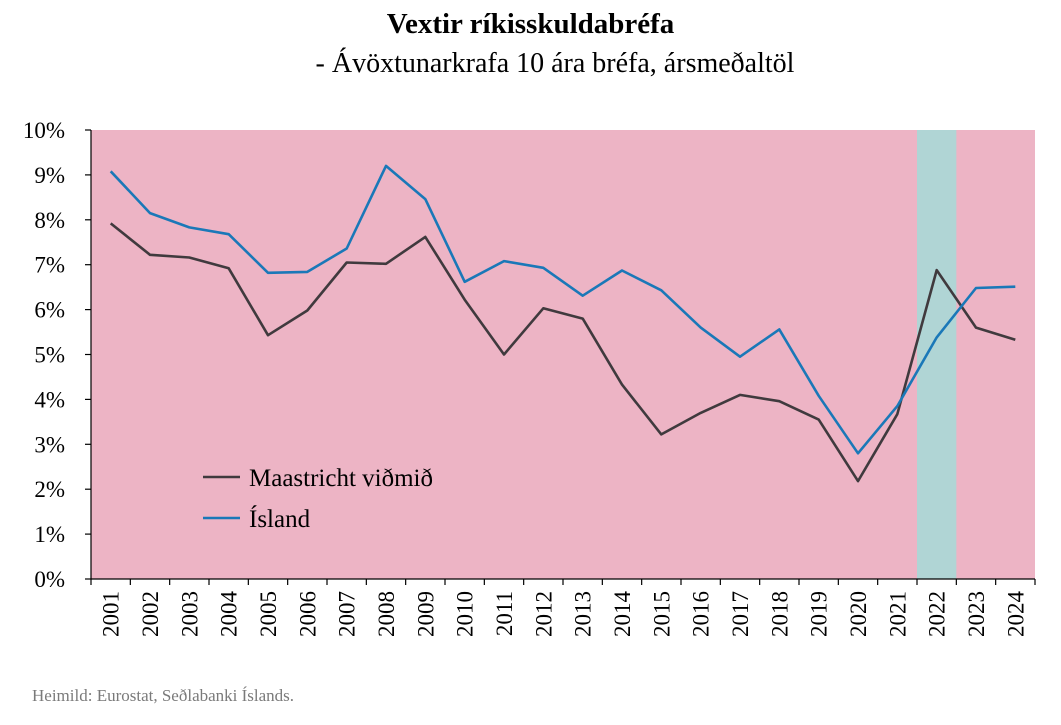  I want to click on x-tick-label: 2008, so click(386, 614).